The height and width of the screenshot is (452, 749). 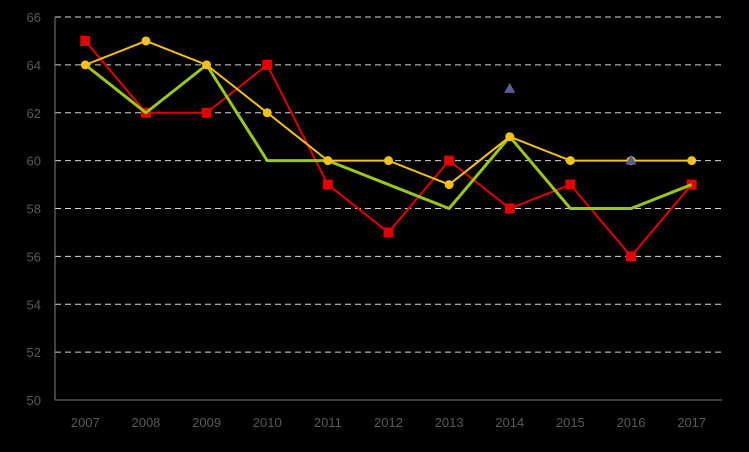 I want to click on y-tick-label: 54, so click(x=34, y=304).